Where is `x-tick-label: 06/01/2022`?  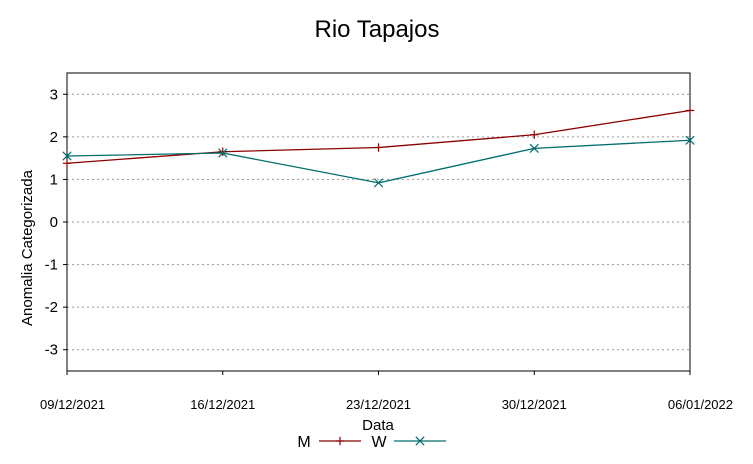
x-tick-label: 06/01/2022 is located at coordinates (700, 404).